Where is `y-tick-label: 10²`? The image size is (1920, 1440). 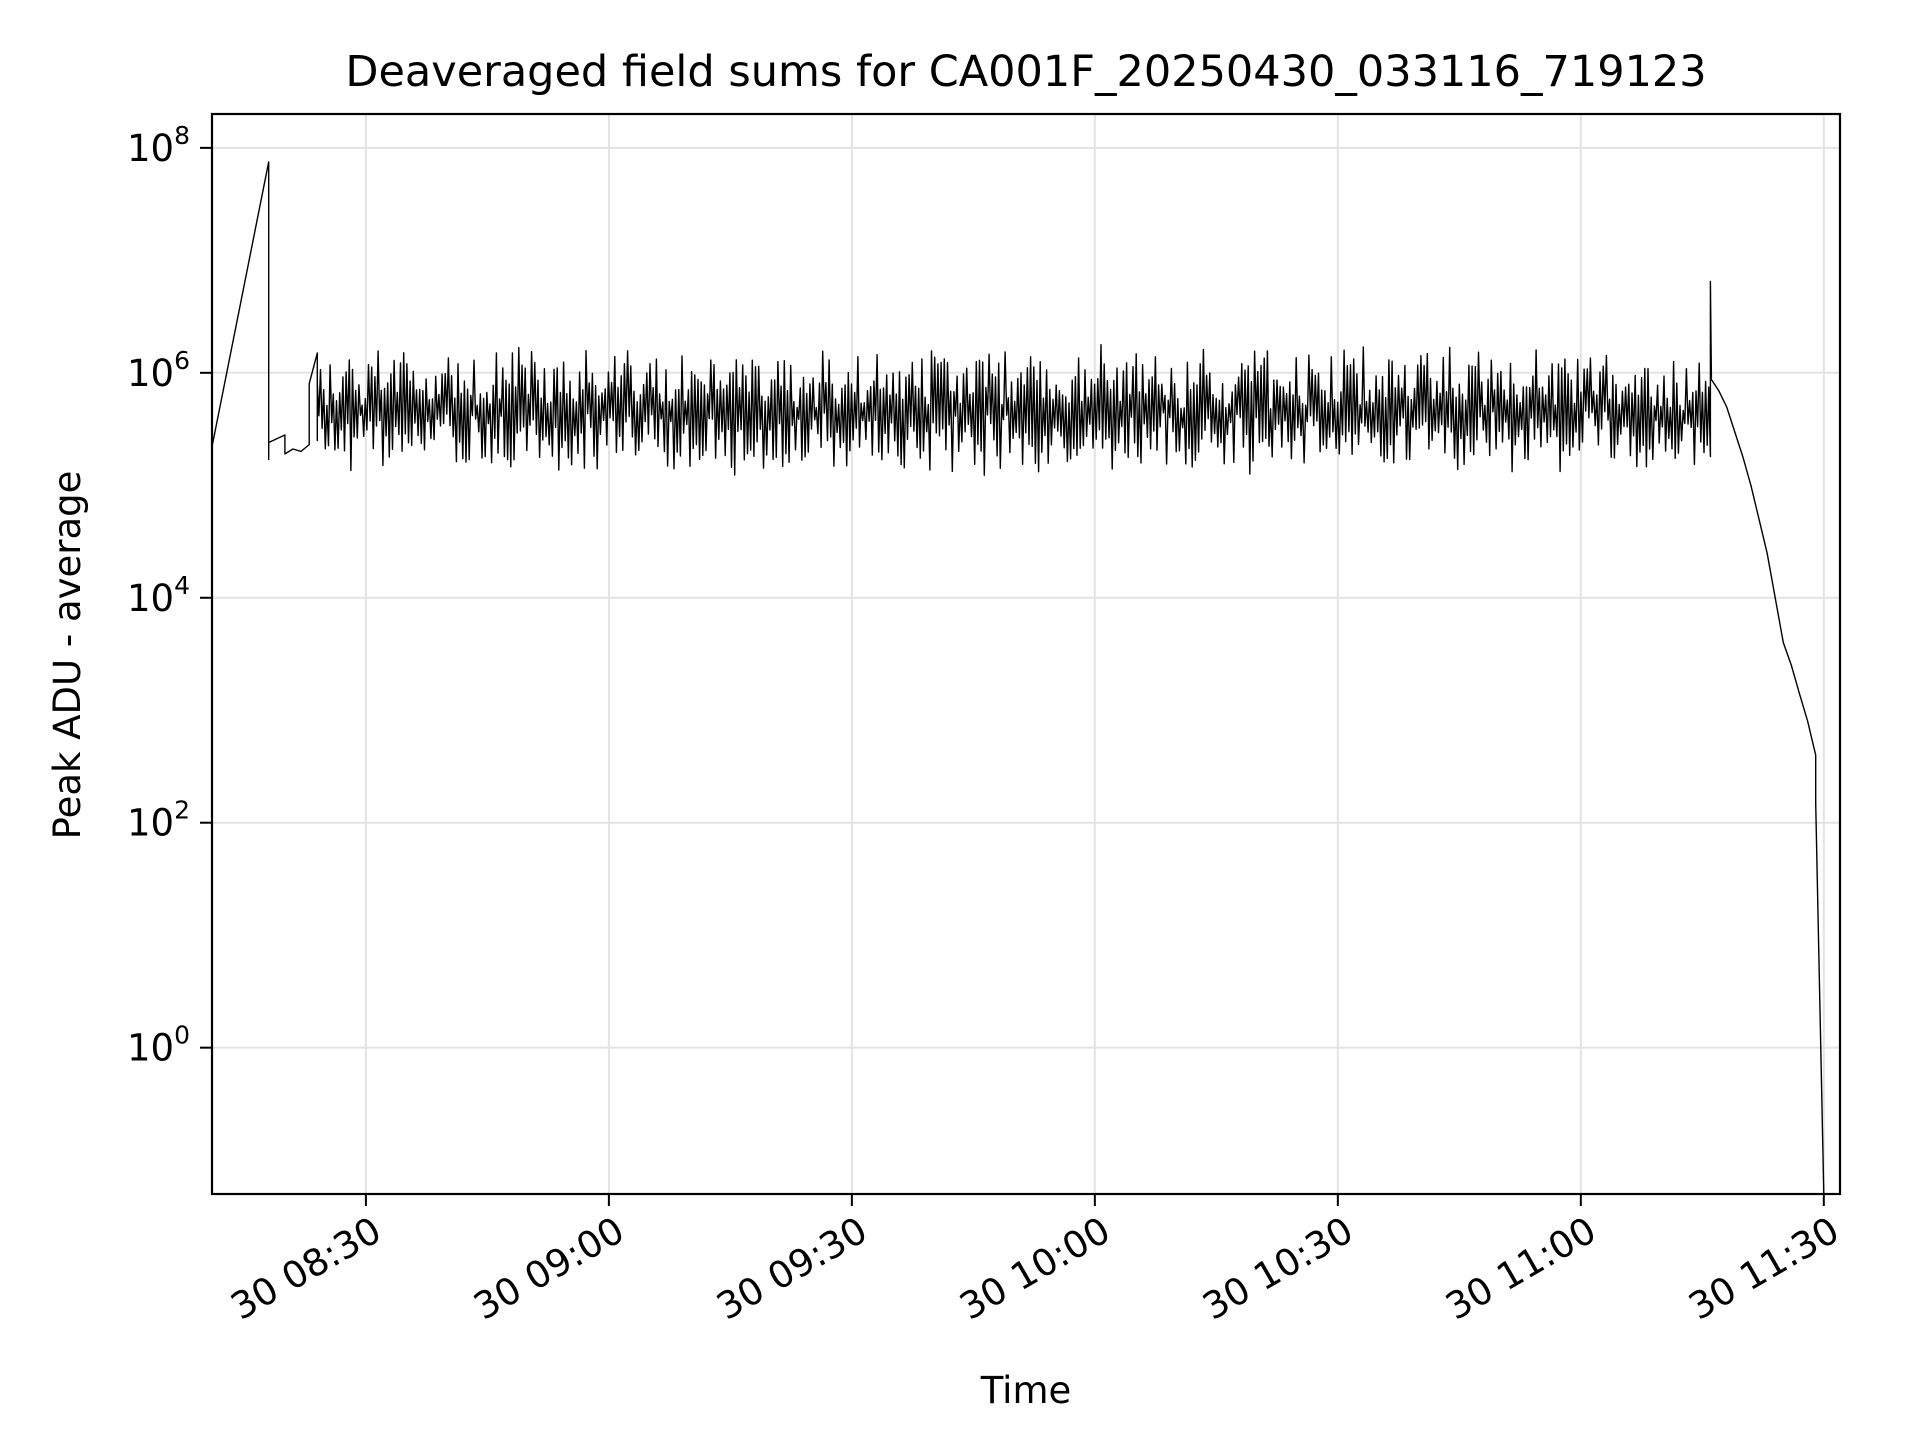 y-tick-label: 10² is located at coordinates (158, 820).